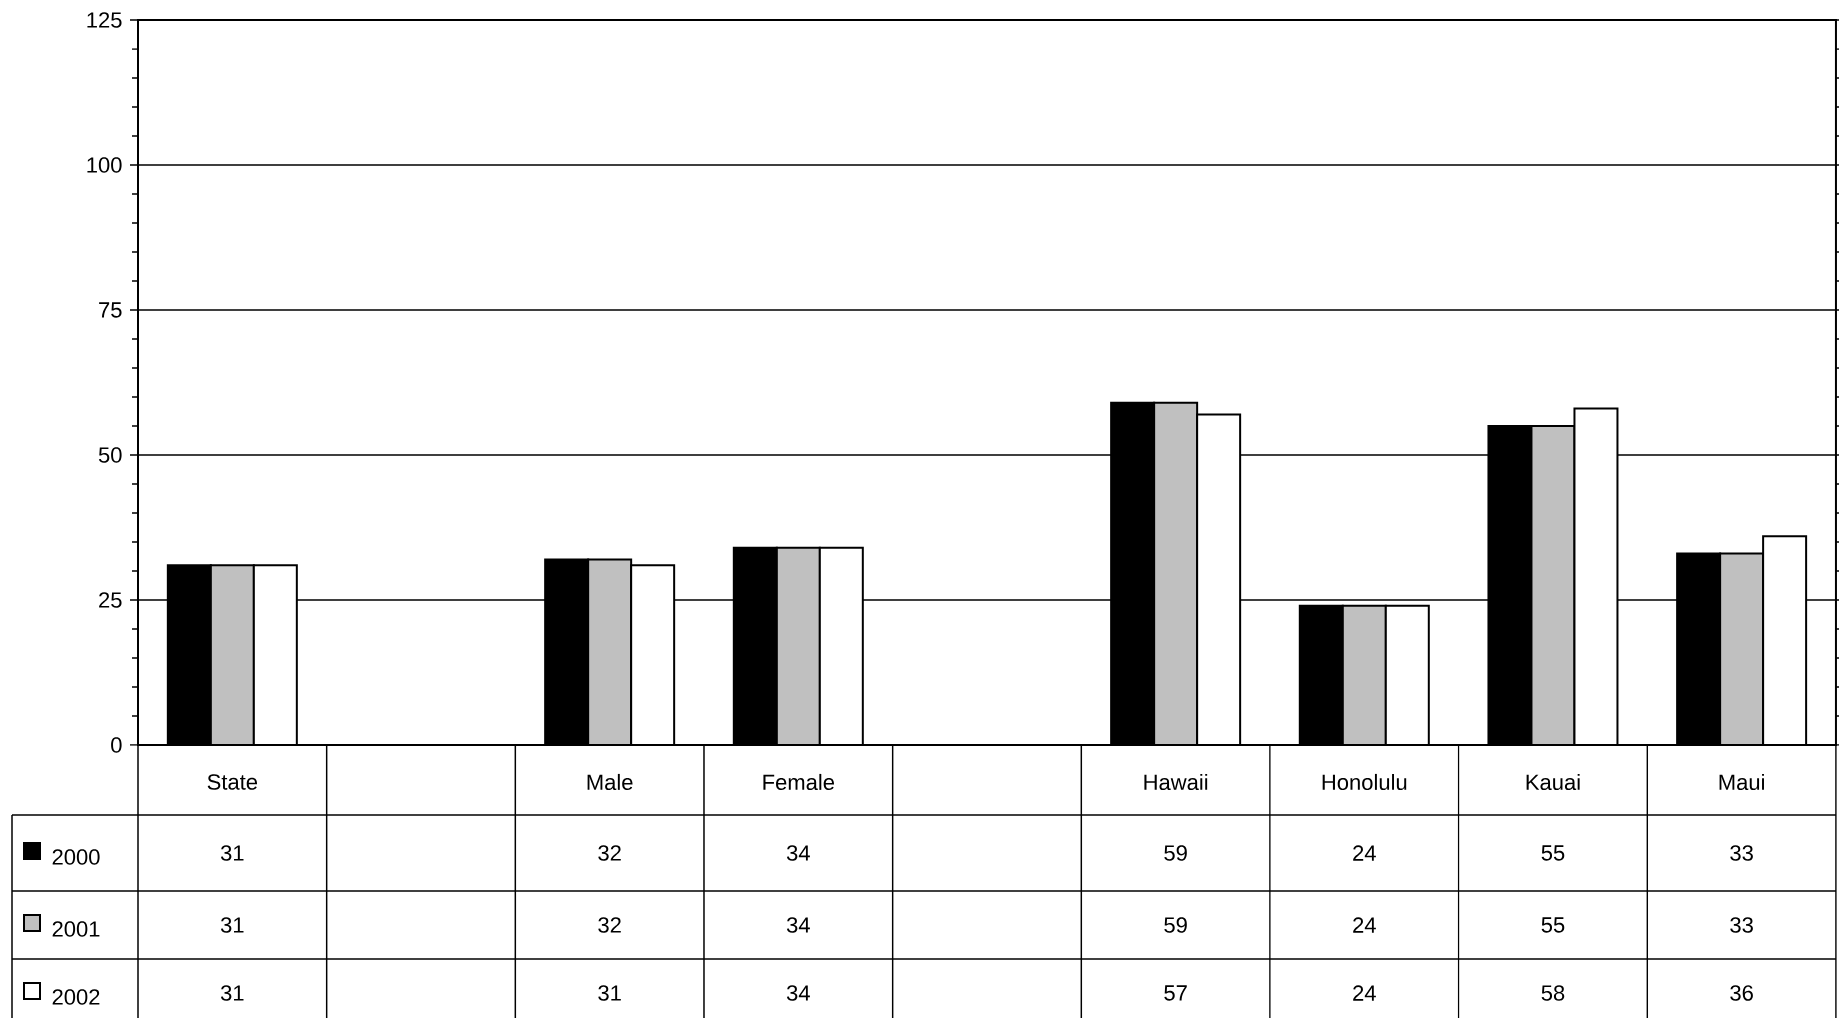 The height and width of the screenshot is (1018, 1839). Describe the element at coordinates (1364, 782) in the screenshot. I see `x-tick-label: Honolulu` at that location.